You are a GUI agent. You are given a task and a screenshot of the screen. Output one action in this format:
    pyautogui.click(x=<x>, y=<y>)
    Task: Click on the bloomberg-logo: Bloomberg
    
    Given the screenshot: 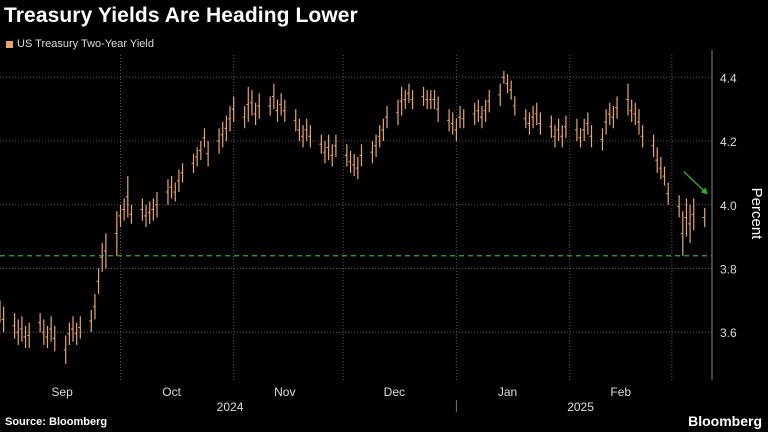 What is the action you would take?
    pyautogui.click(x=725, y=421)
    